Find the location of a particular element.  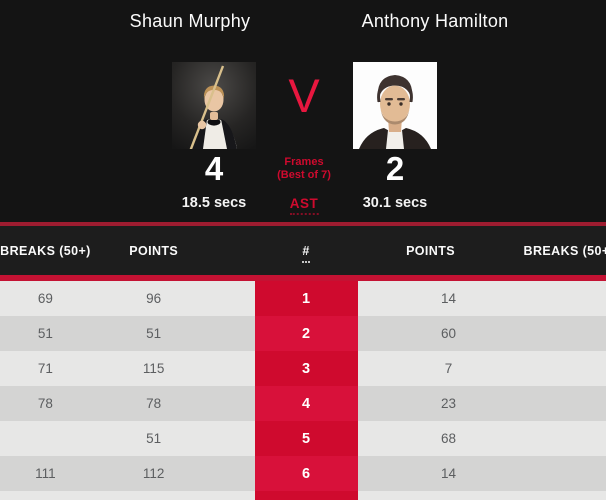

cell-points-left: 96 is located at coordinates (172, 298).